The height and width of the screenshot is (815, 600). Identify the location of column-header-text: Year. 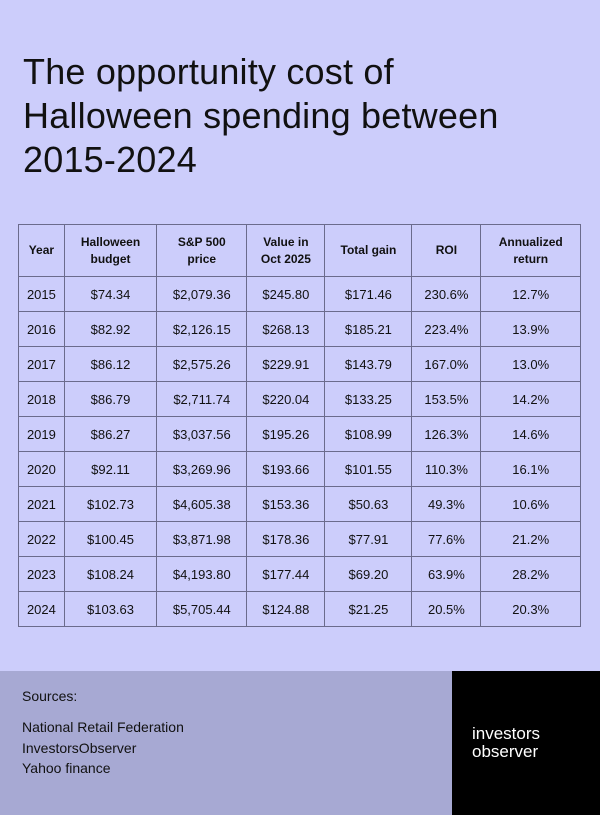
(41, 250).